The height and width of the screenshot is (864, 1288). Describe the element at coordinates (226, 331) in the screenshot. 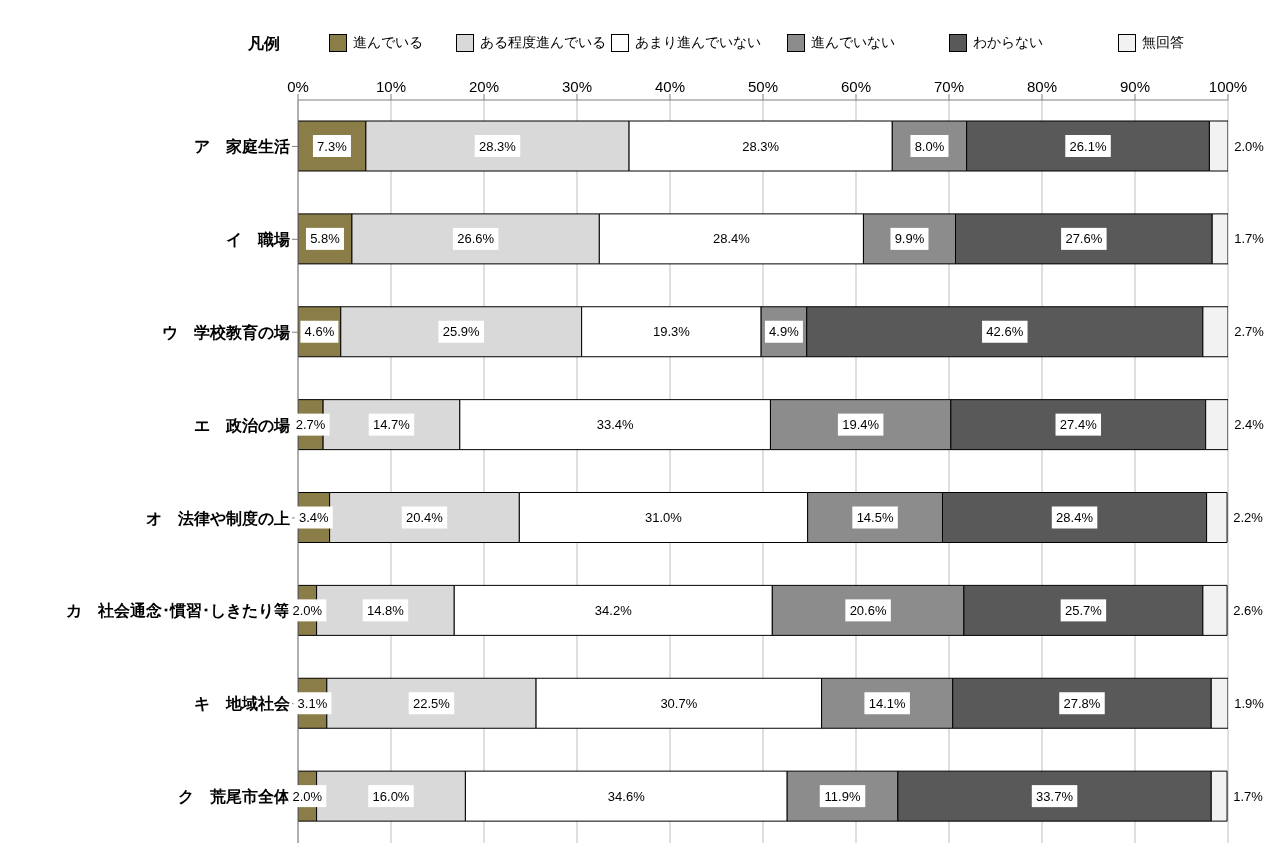

I see `y-tick-label: ウ 学校教育の場` at that location.